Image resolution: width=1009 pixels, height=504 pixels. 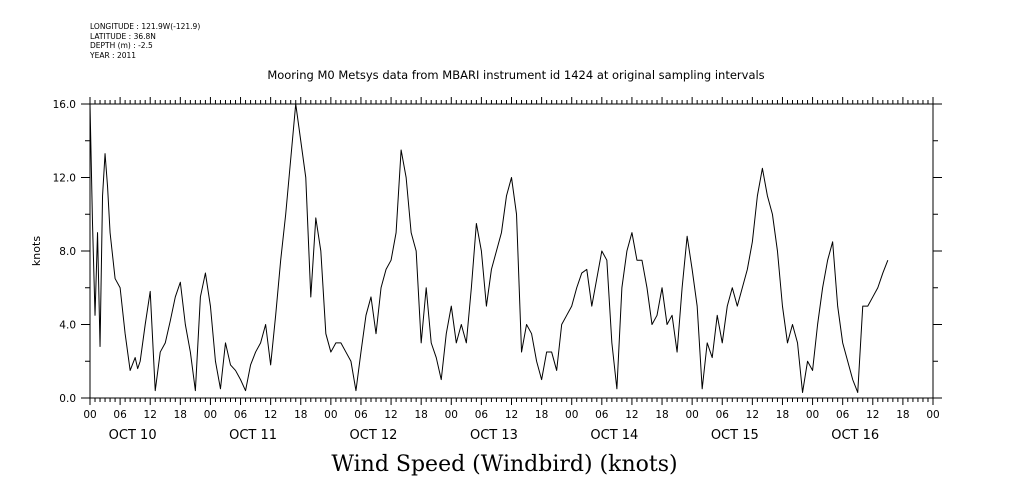 I want to click on depth-text: DEPTH (m) : -2.5, so click(x=121, y=45).